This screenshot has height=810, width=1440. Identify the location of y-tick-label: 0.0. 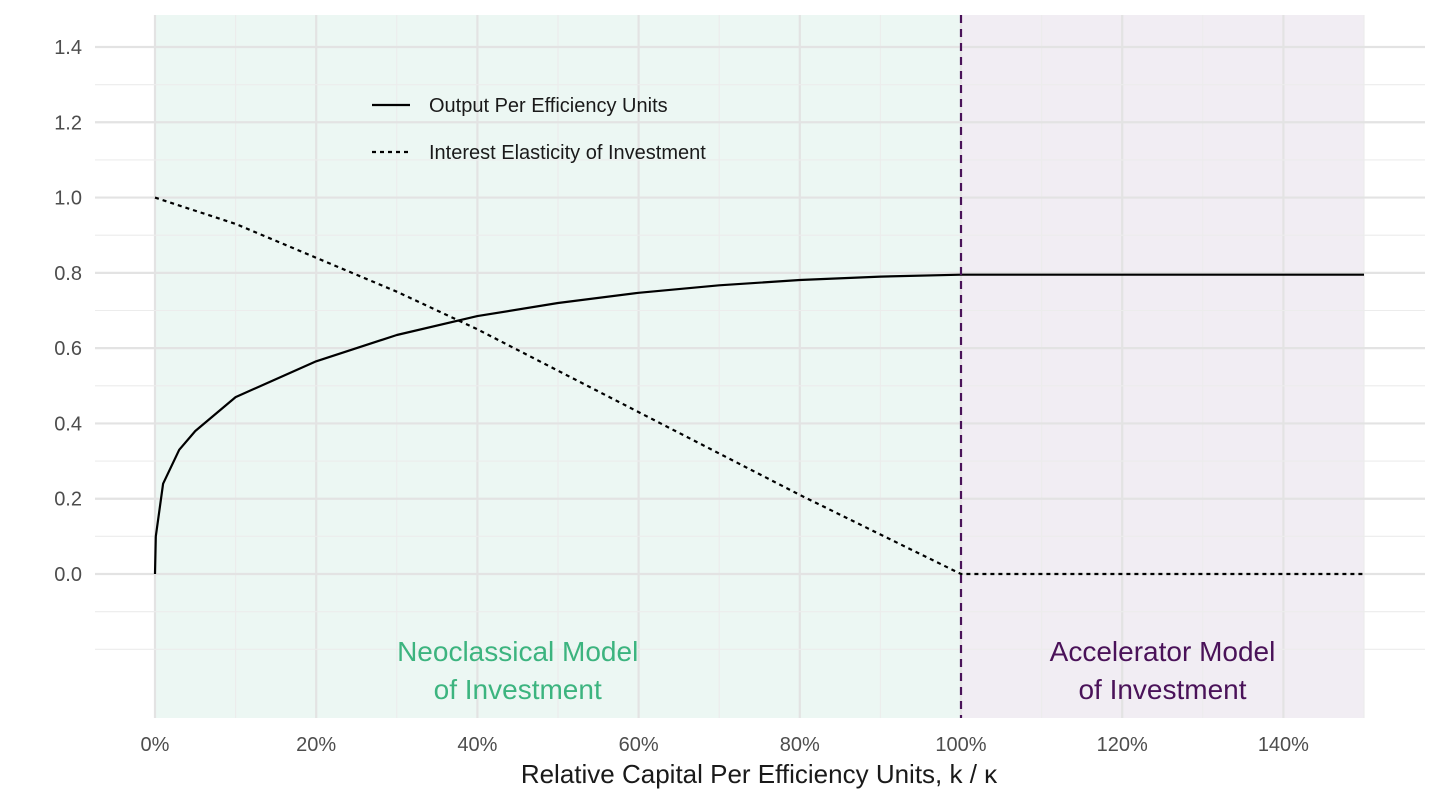
(68, 575).